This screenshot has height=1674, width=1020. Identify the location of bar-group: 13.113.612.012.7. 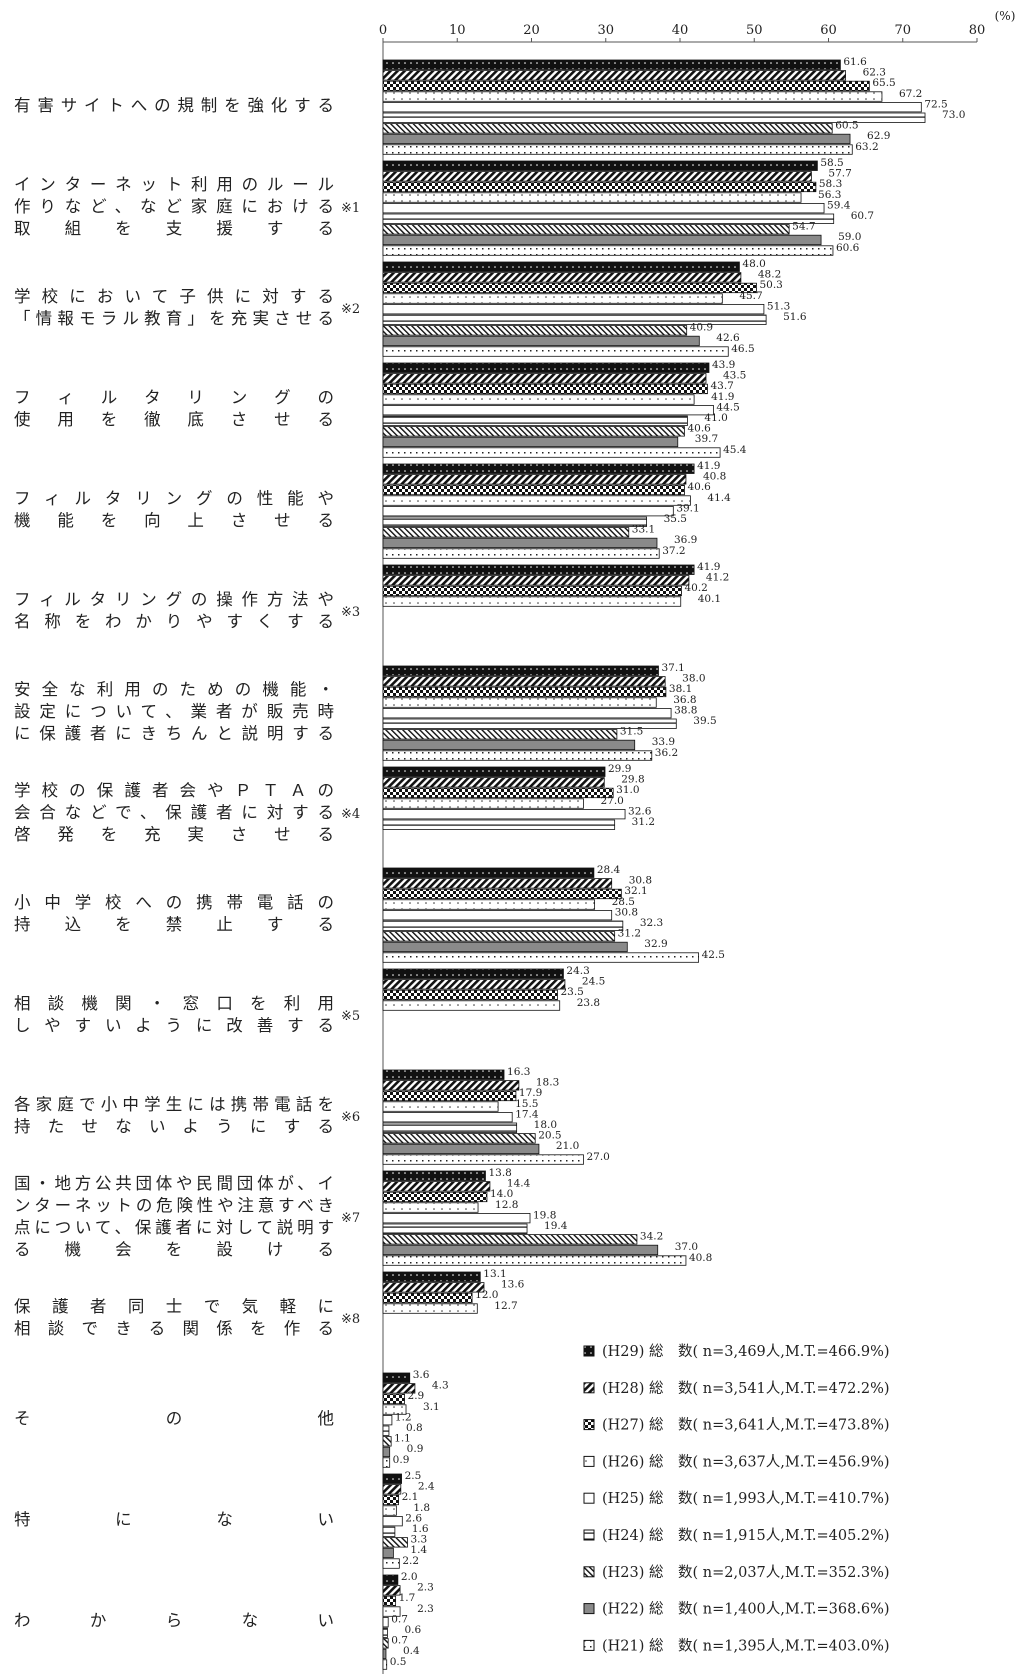
(453, 1291).